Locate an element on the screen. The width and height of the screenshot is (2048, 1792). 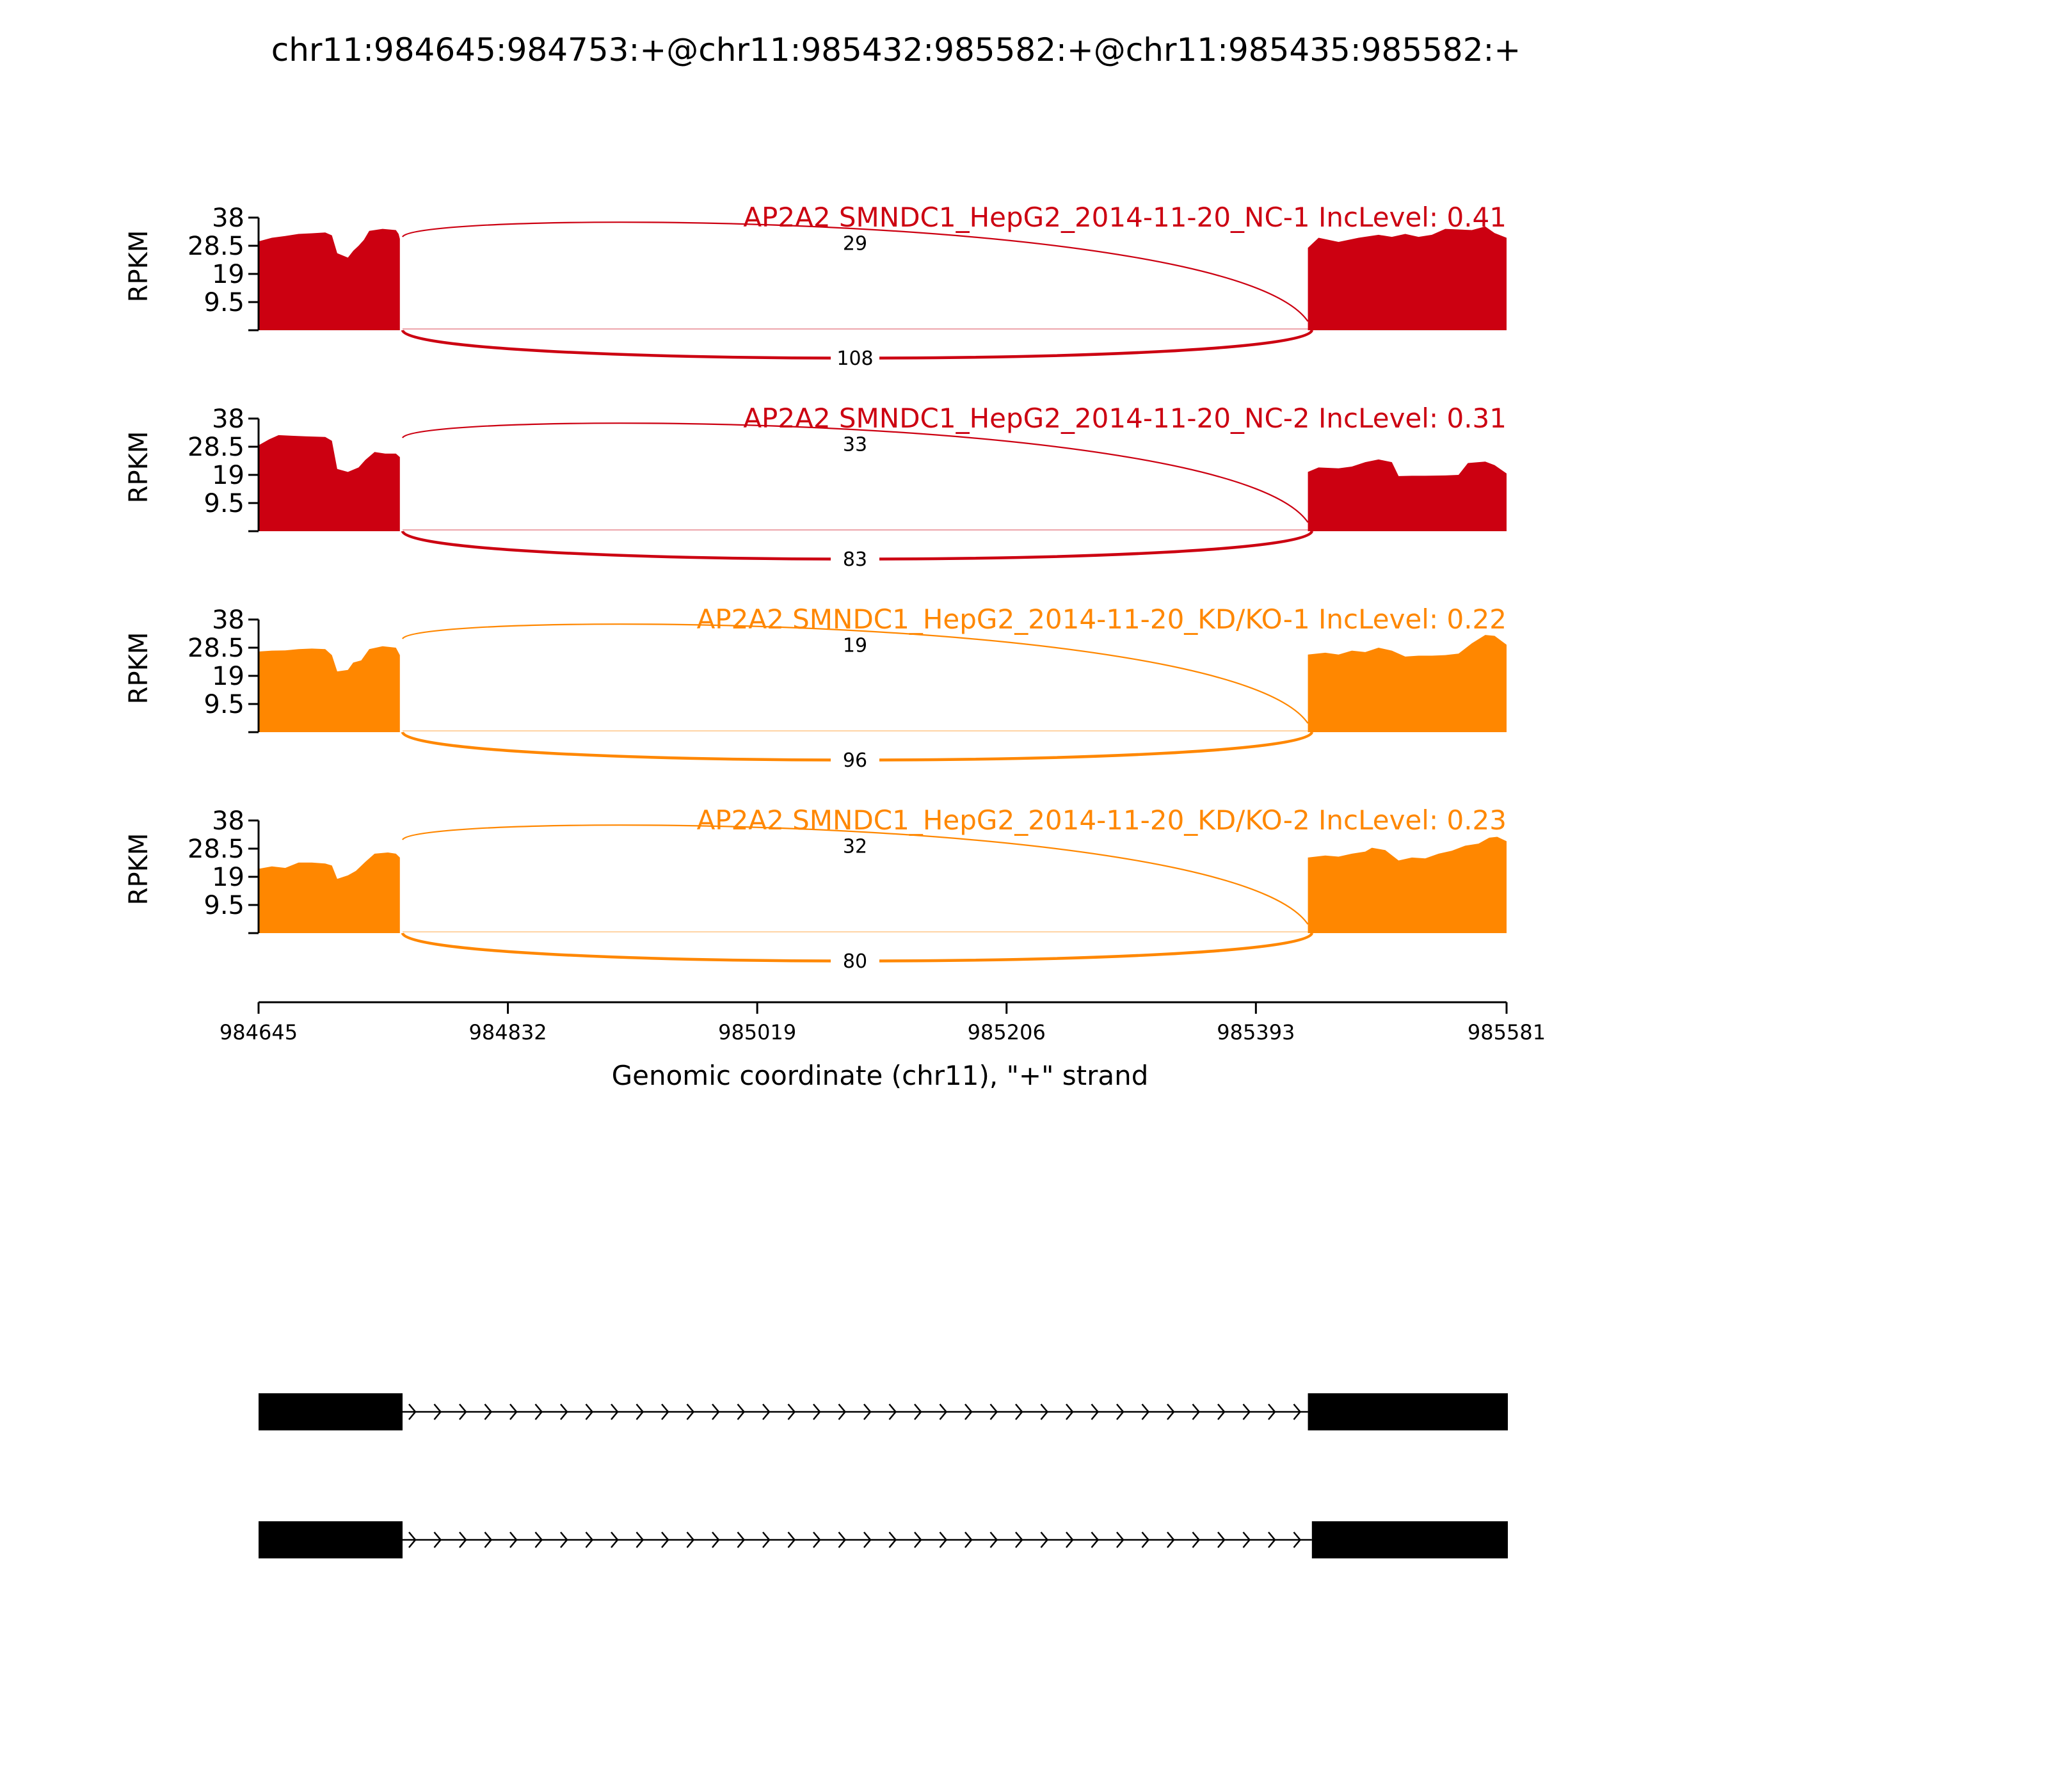
junction-count: 32 is located at coordinates (855, 846).